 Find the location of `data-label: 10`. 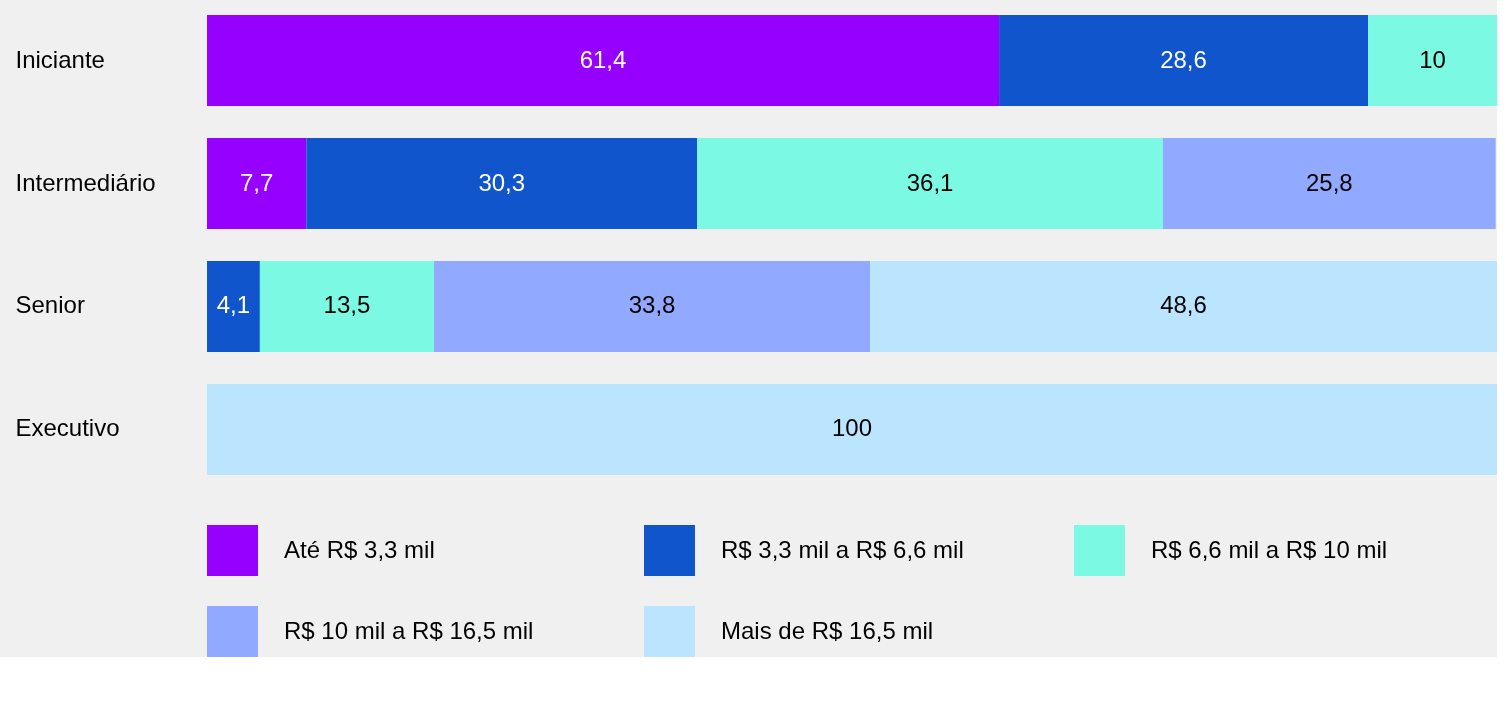

data-label: 10 is located at coordinates (1432, 59).